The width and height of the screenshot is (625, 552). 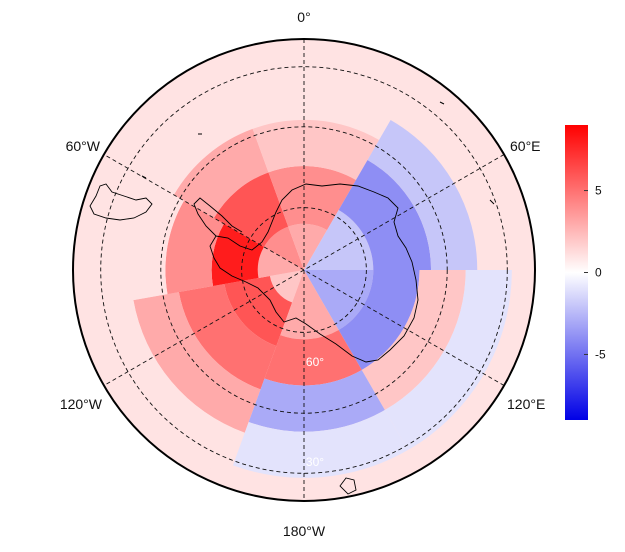 What do you see at coordinates (525, 146) in the screenshot?
I see `lon-label-60e: 60°E` at bounding box center [525, 146].